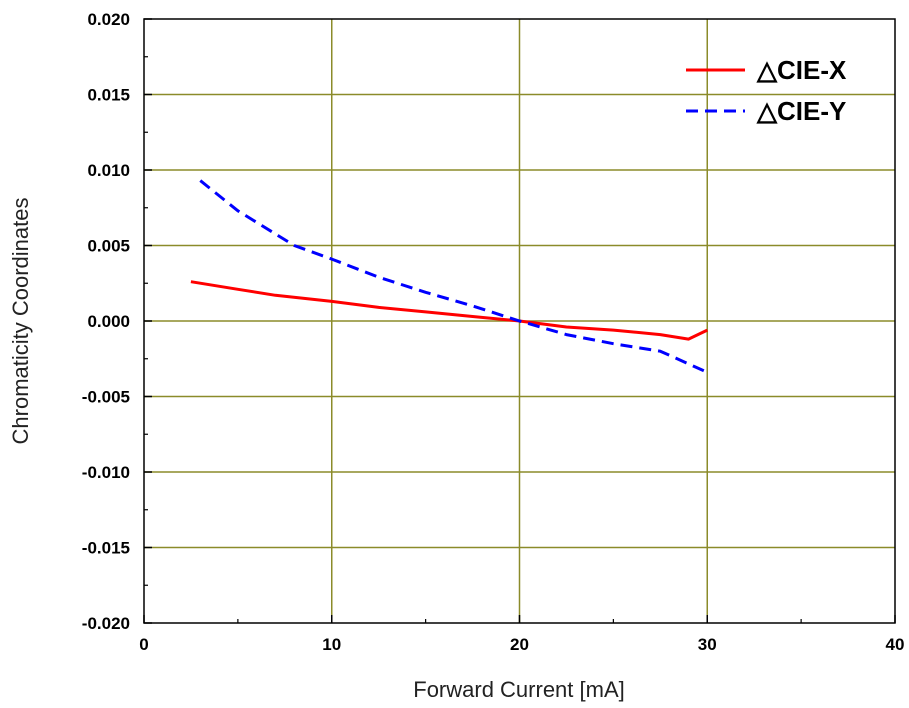 This screenshot has height=708, width=909. I want to click on y-tick-label: 0.015, so click(108, 95).